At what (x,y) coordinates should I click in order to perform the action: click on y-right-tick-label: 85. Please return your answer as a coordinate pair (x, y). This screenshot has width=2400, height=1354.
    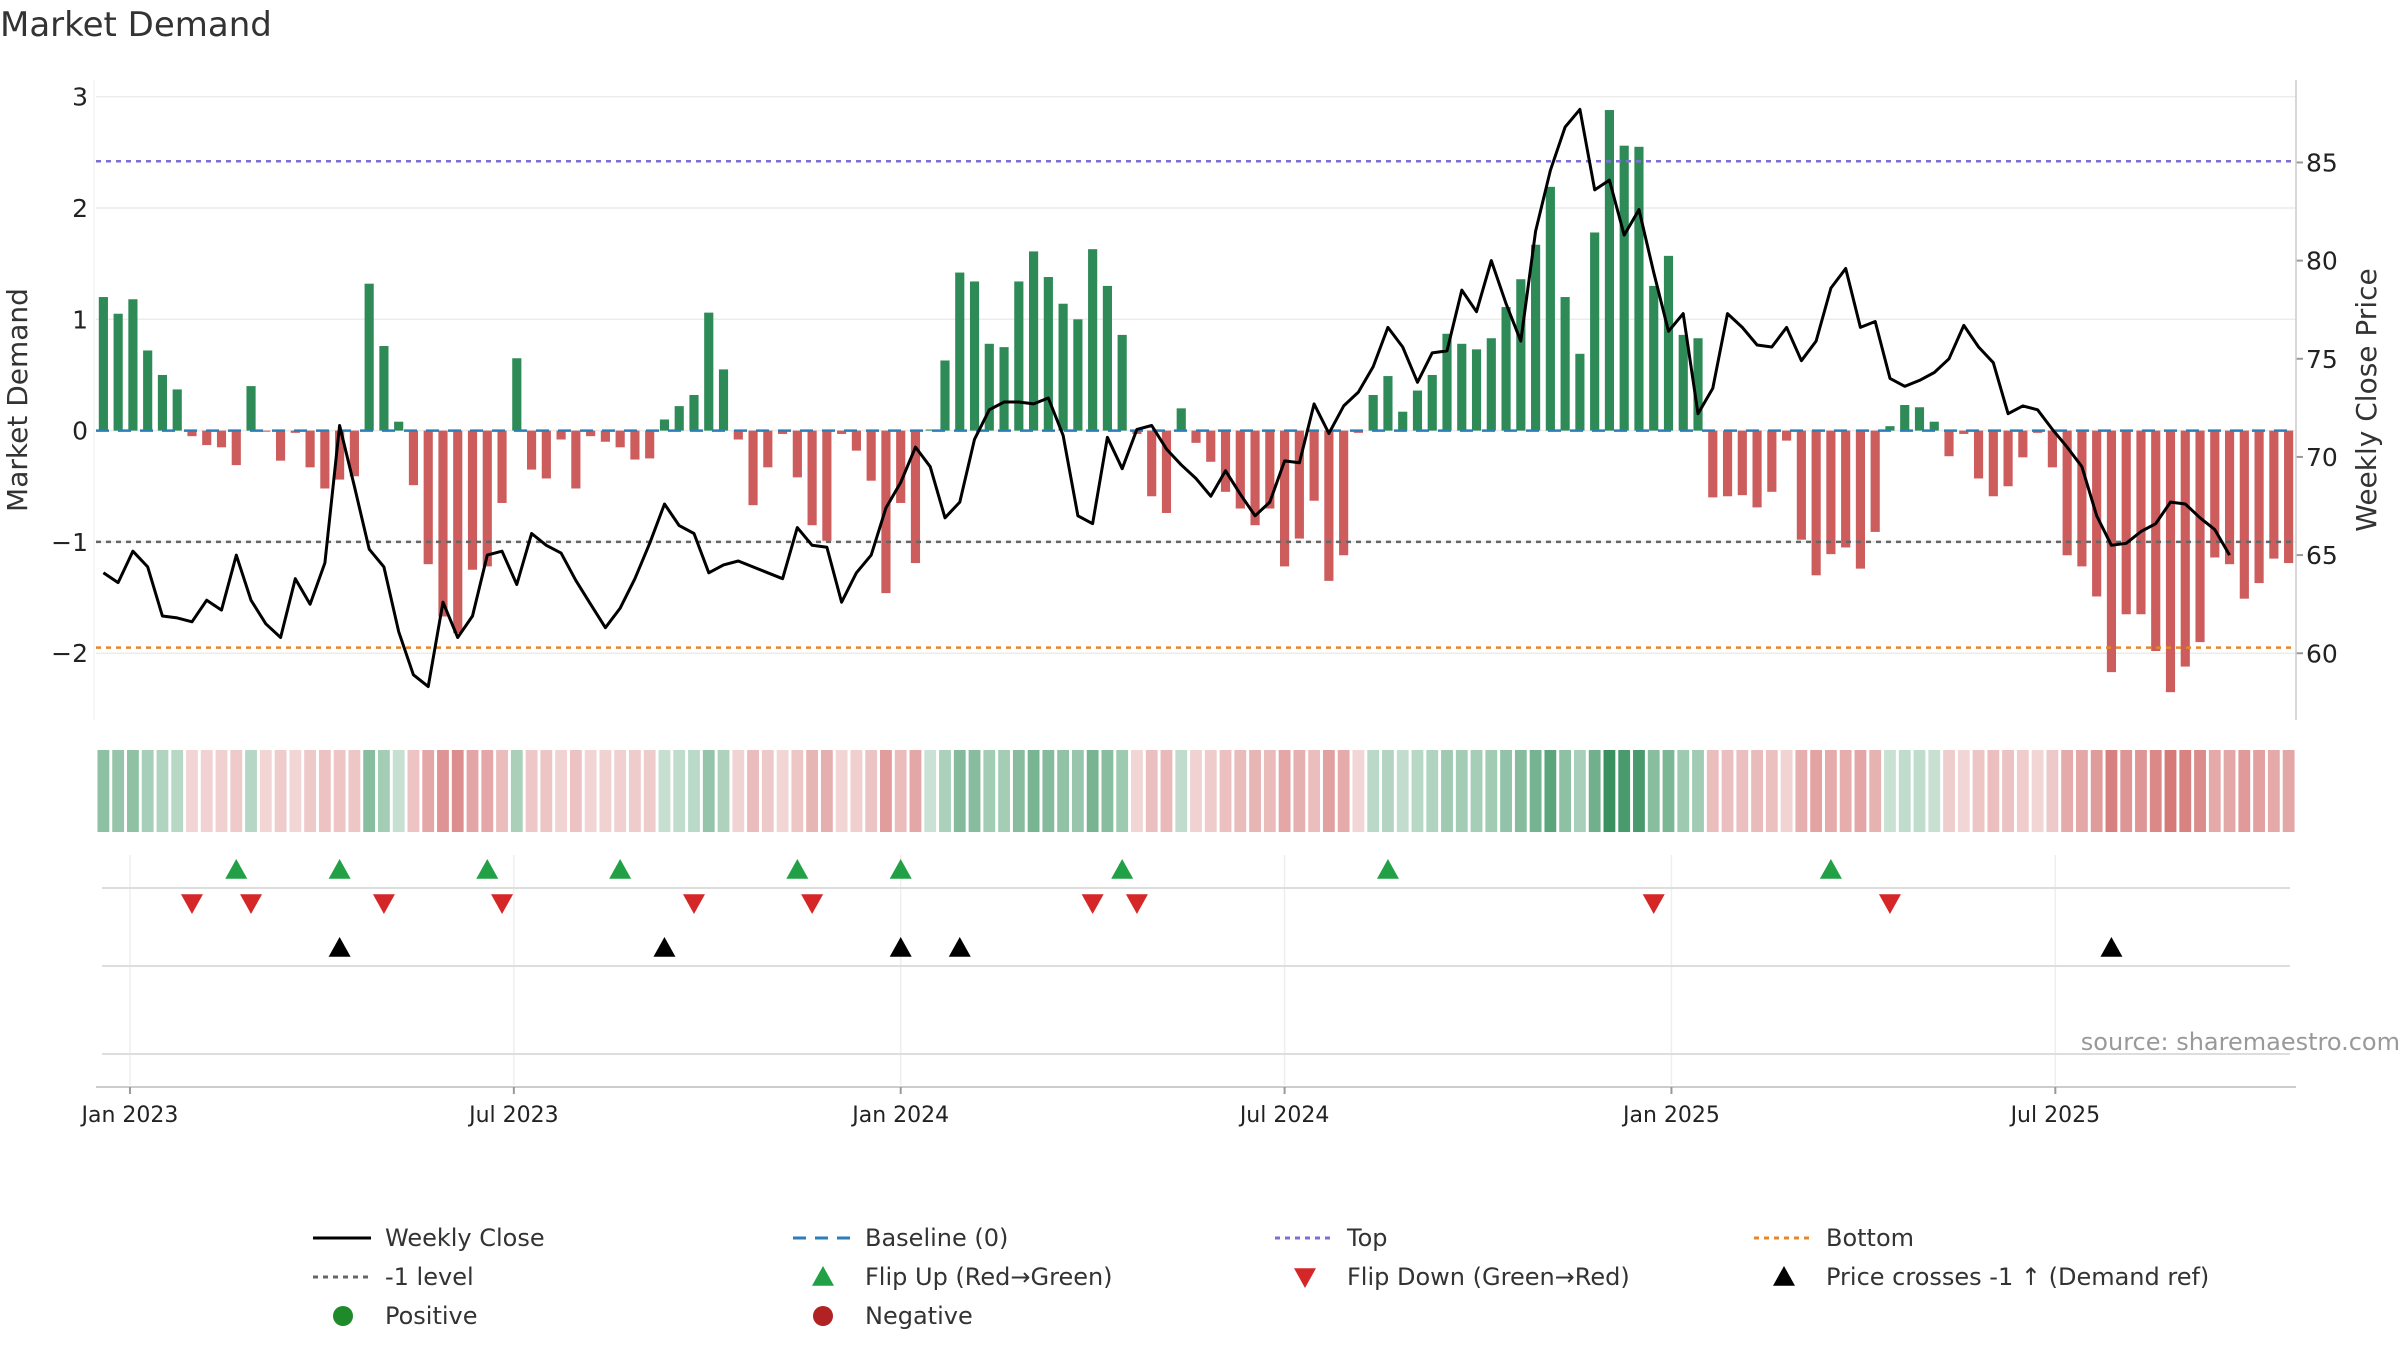
    Looking at the image, I should click on (2322, 162).